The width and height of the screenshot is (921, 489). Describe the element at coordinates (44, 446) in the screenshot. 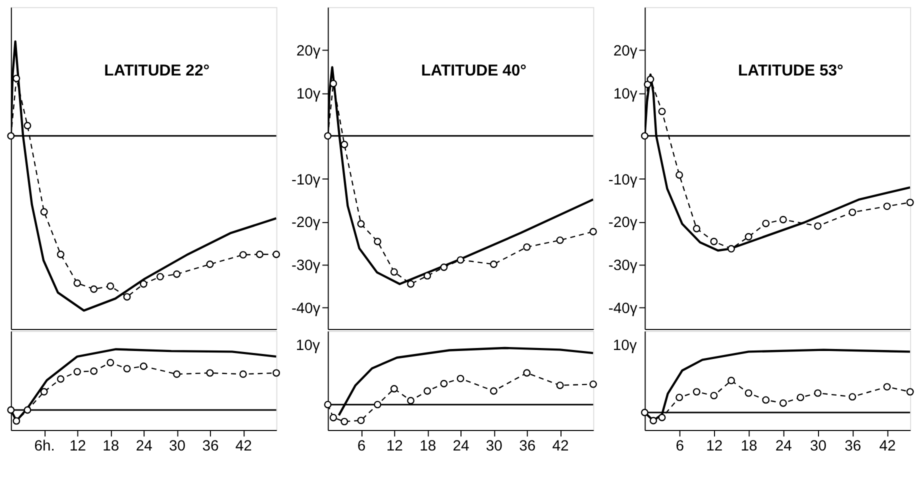

I see `x-tick-label: 6h.` at that location.